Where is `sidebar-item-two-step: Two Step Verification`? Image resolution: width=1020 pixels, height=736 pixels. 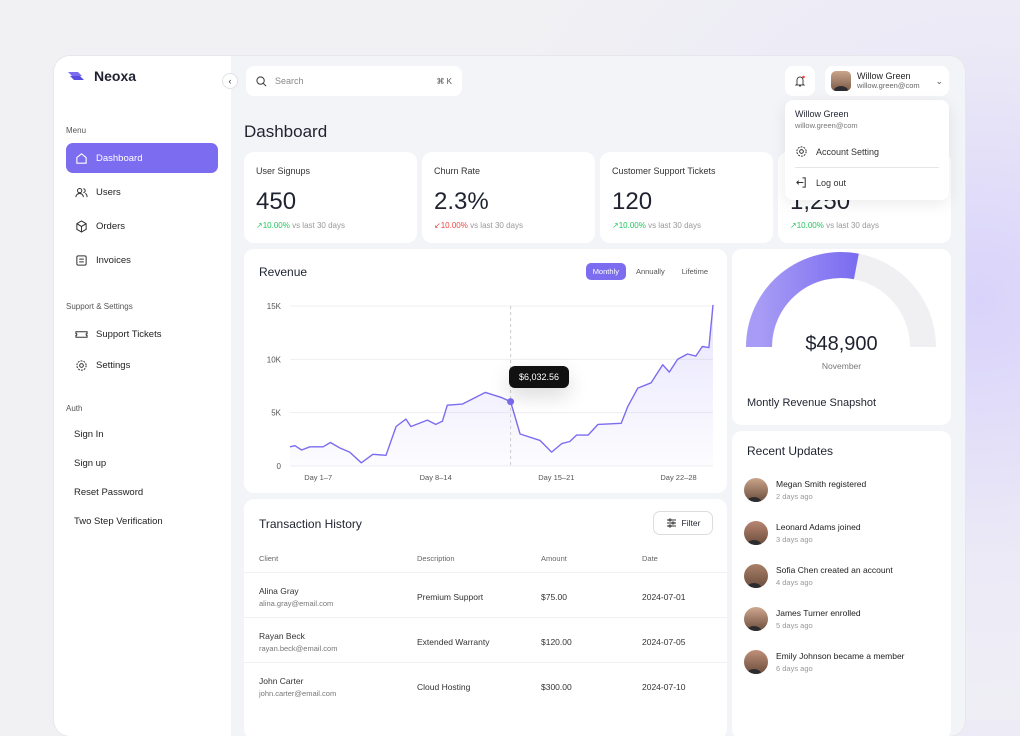 sidebar-item-two-step: Two Step Verification is located at coordinates (118, 521).